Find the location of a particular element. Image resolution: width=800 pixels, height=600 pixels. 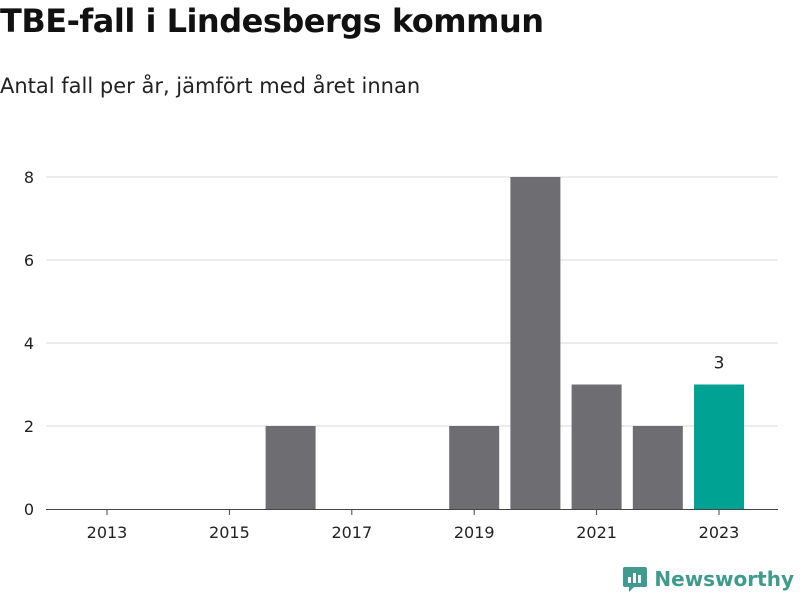

y-tick-label: 0 is located at coordinates (29, 509).